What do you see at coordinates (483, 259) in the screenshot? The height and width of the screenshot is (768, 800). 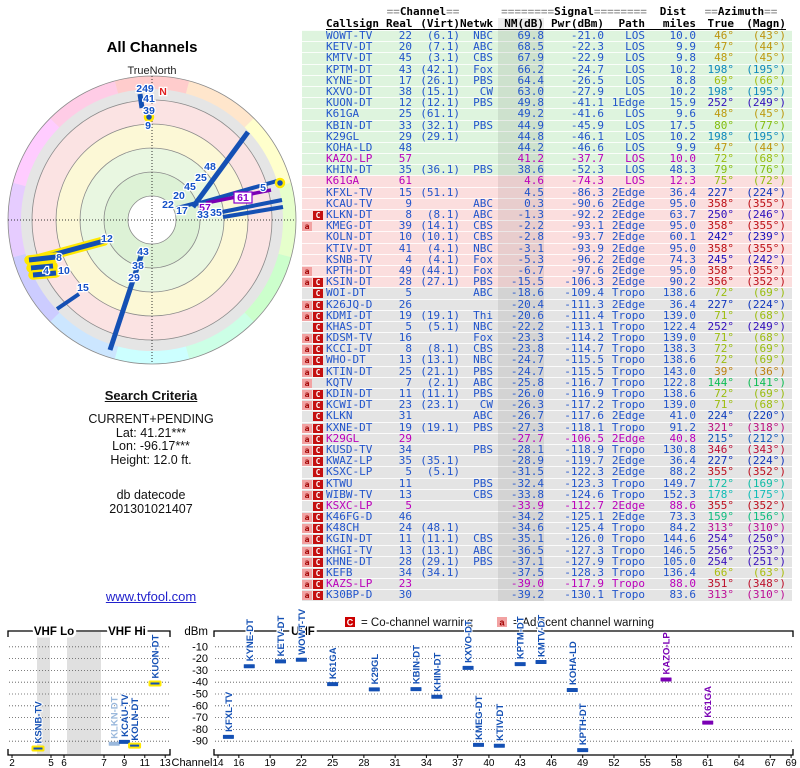 I see `network-cell: Fox` at bounding box center [483, 259].